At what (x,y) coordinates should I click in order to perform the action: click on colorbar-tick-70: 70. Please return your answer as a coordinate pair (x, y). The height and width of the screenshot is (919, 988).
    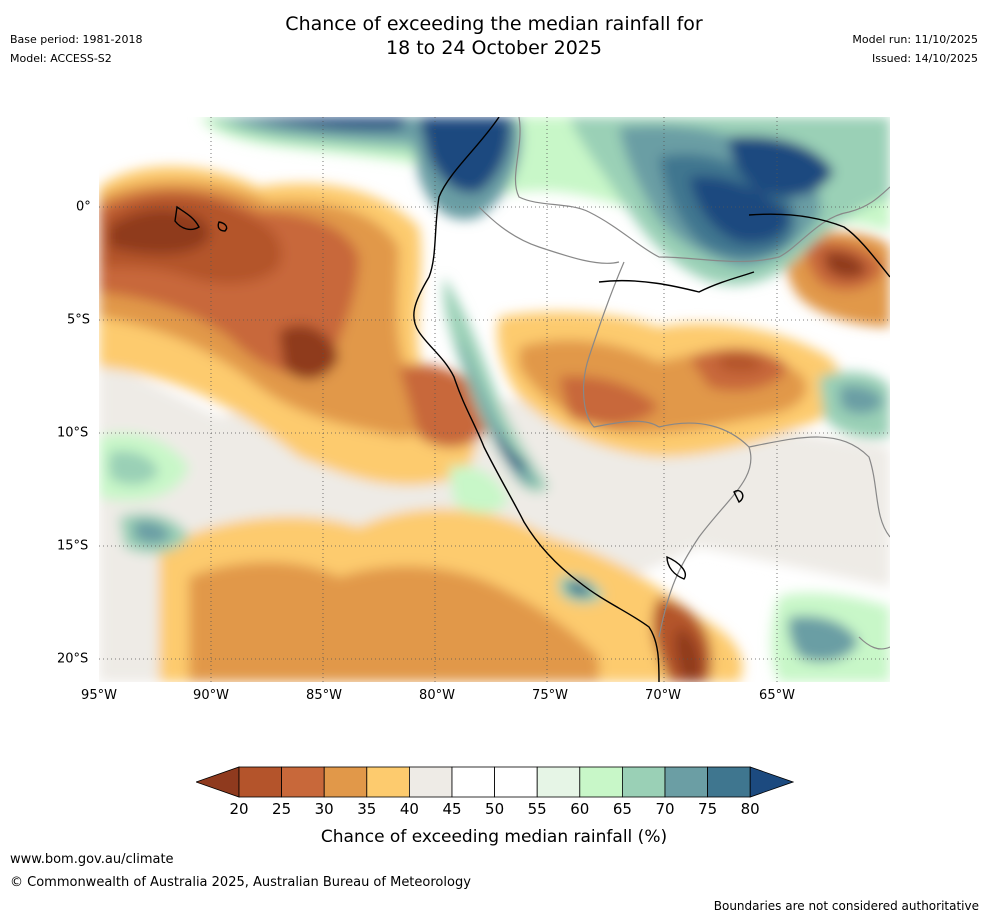
    Looking at the image, I should click on (665, 809).